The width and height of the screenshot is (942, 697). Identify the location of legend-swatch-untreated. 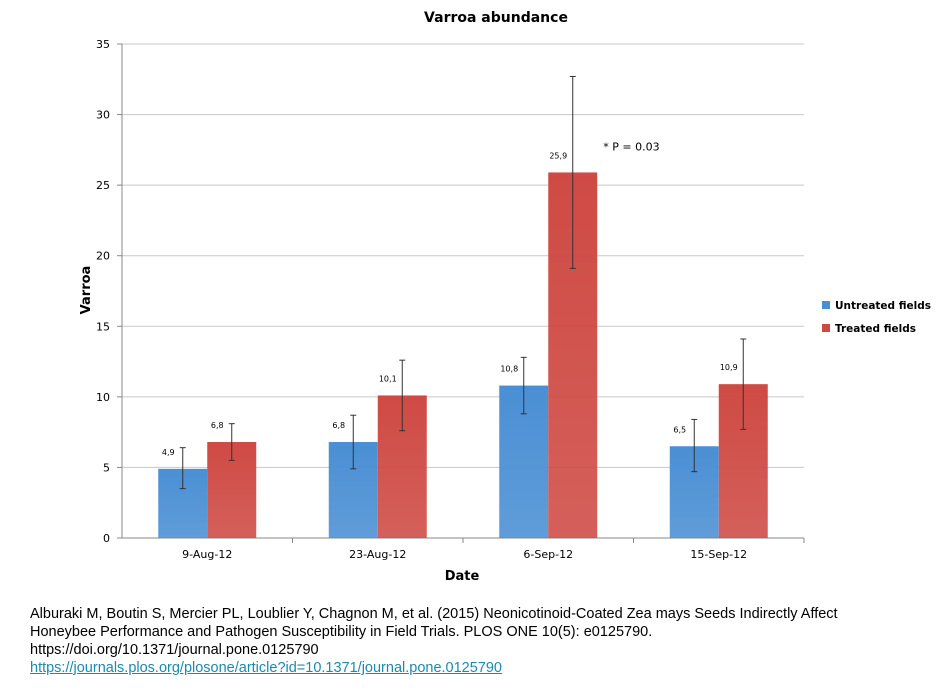
(826, 305).